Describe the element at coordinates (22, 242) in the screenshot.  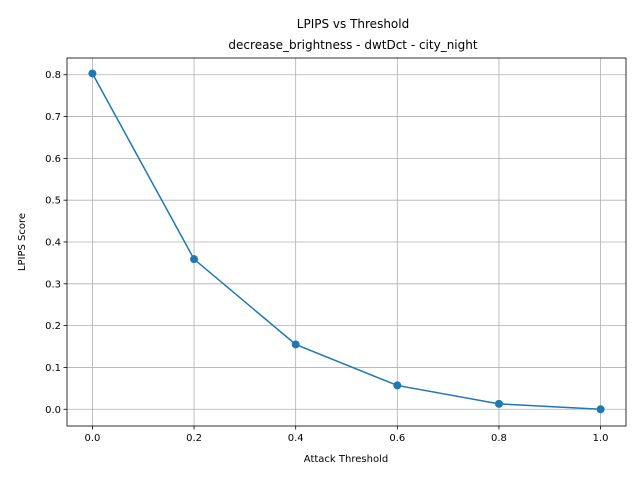
I see `y-axis-label: LPIPS Score` at that location.